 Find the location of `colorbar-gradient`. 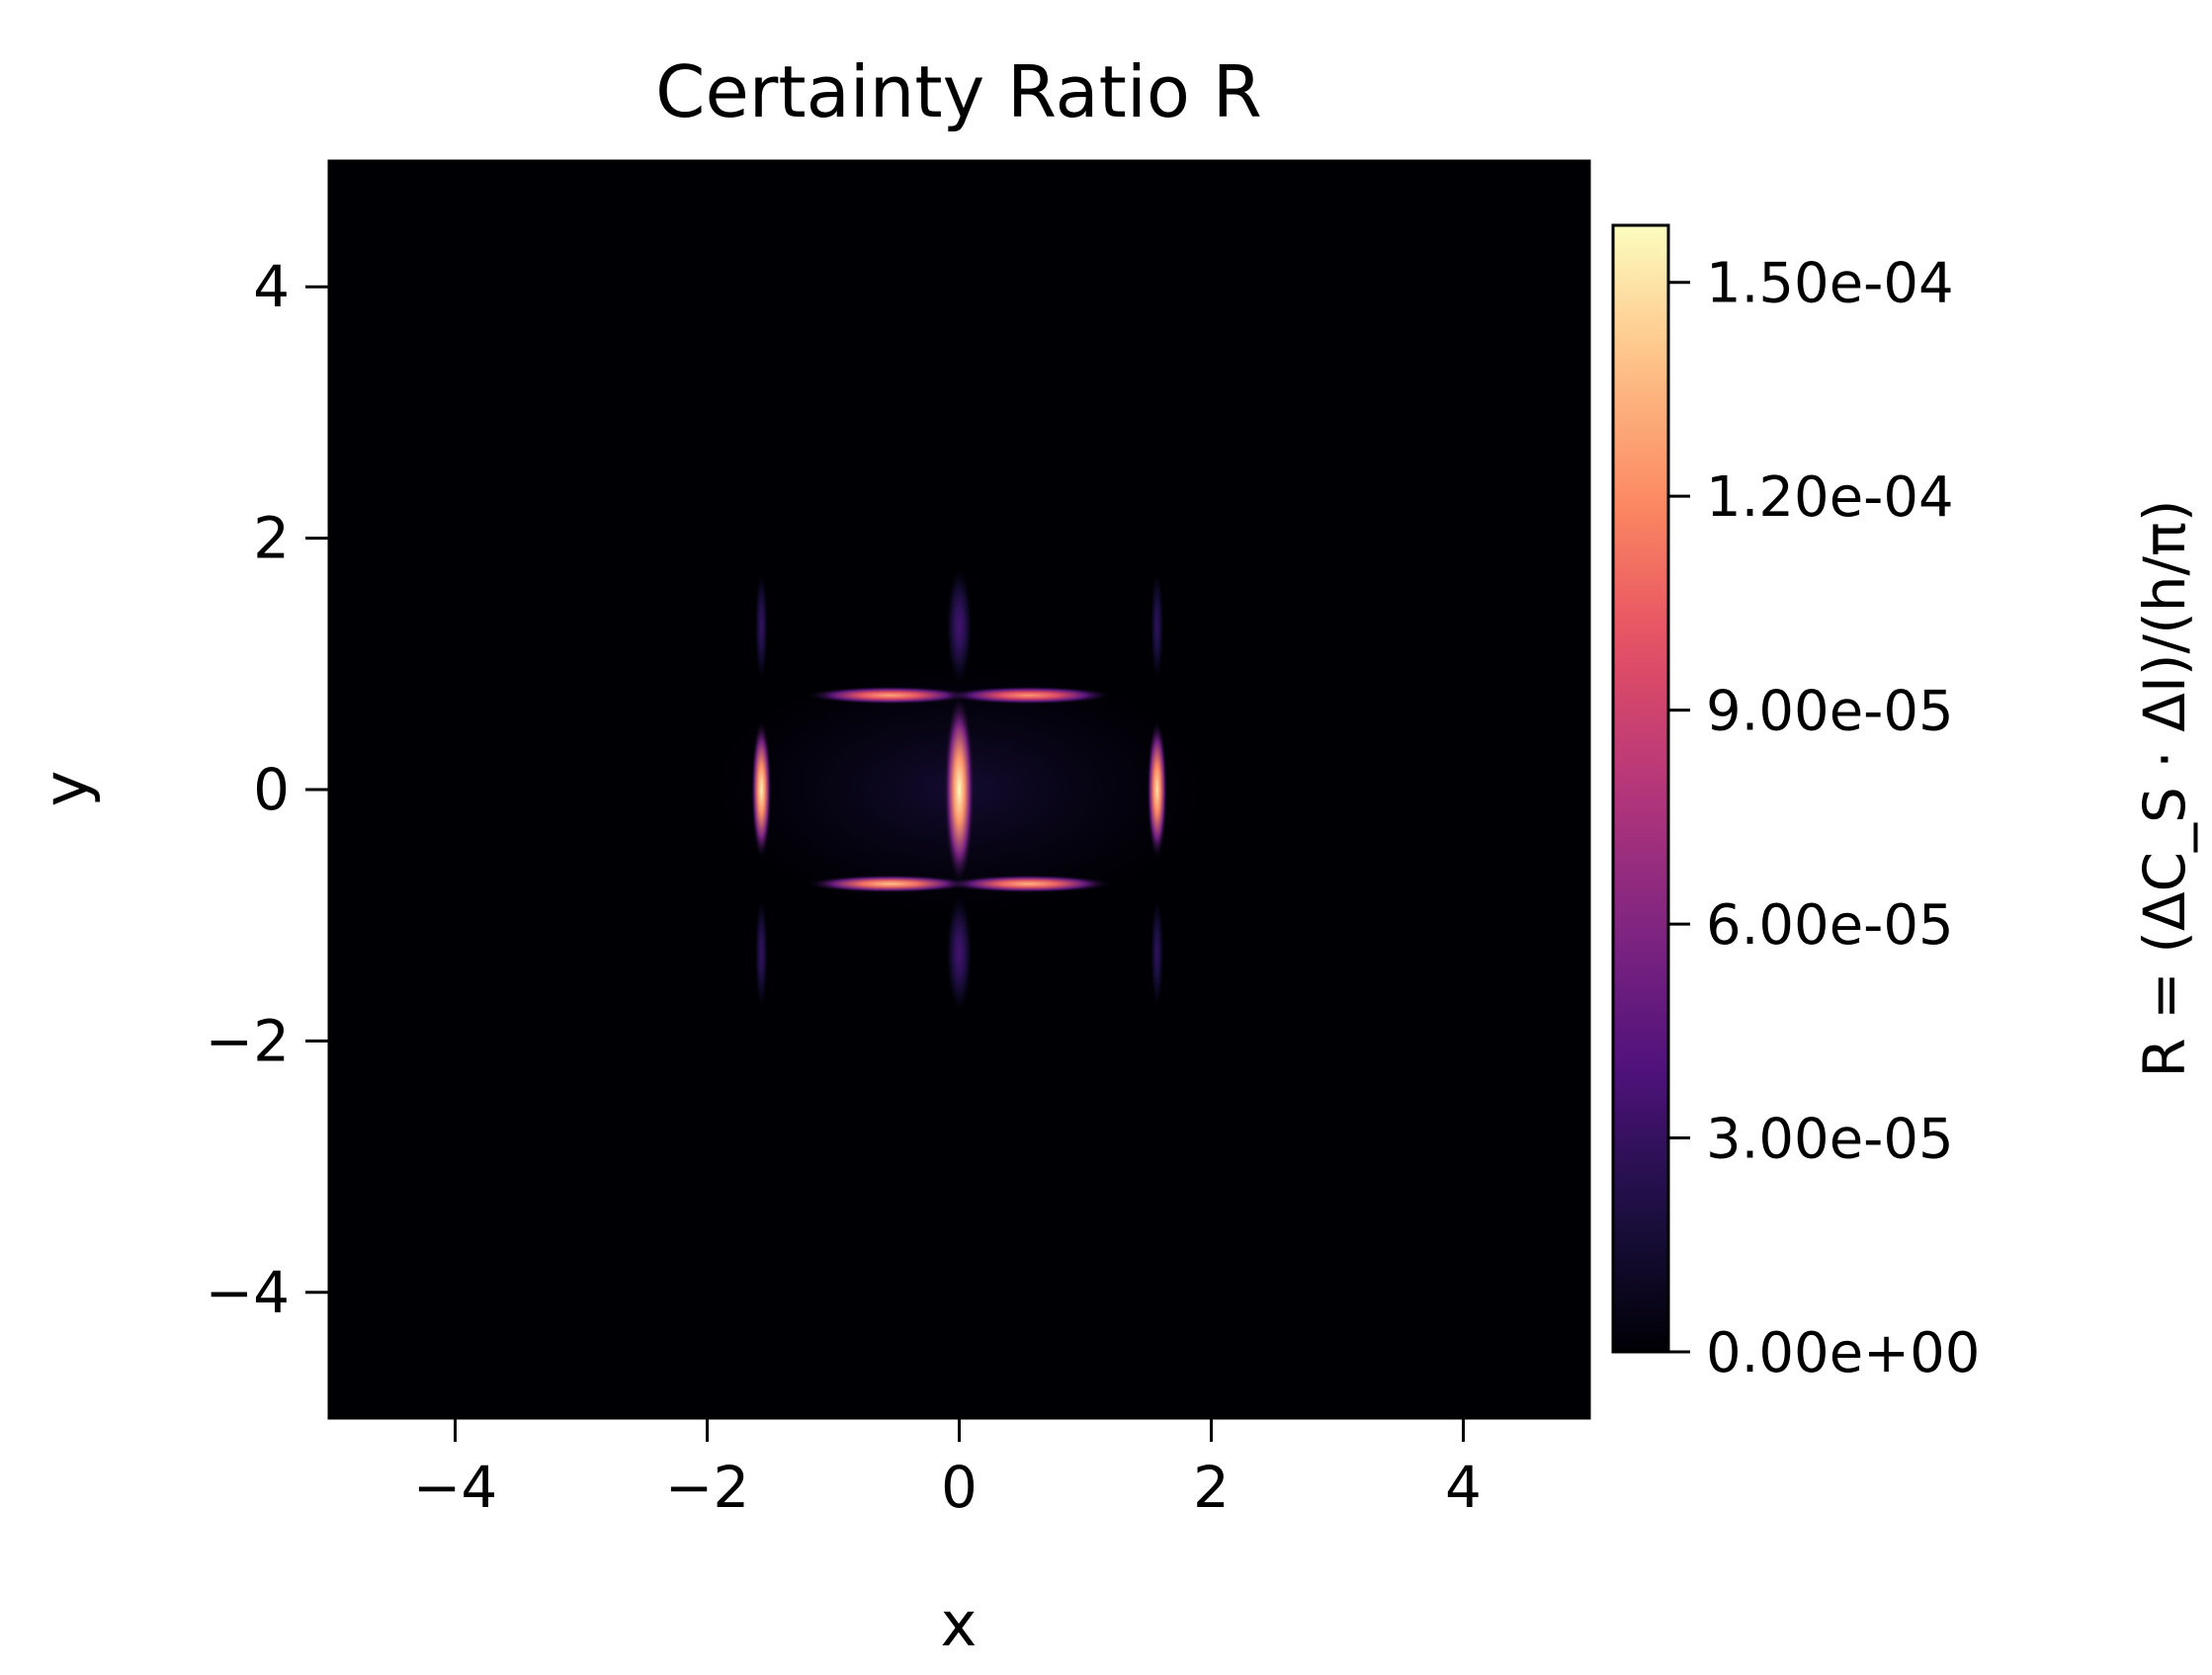

colorbar-gradient is located at coordinates (1640, 788).